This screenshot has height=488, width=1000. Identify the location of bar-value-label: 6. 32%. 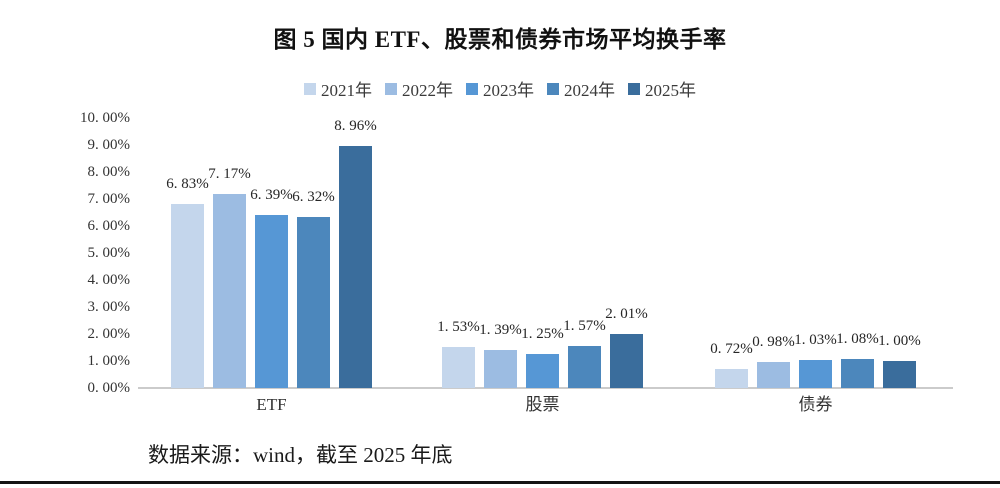
(313, 197).